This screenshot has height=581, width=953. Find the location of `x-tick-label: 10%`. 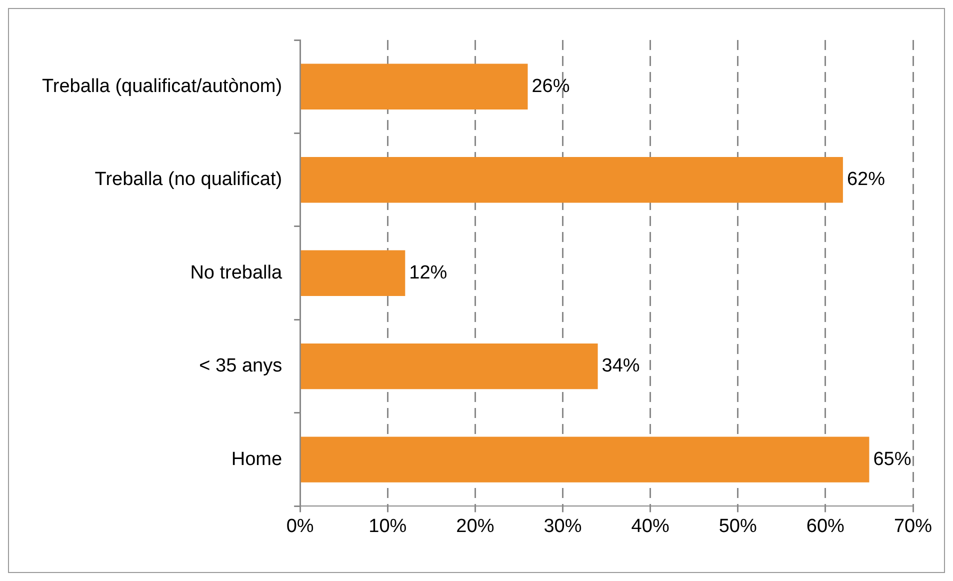

x-tick-label: 10% is located at coordinates (387, 526).